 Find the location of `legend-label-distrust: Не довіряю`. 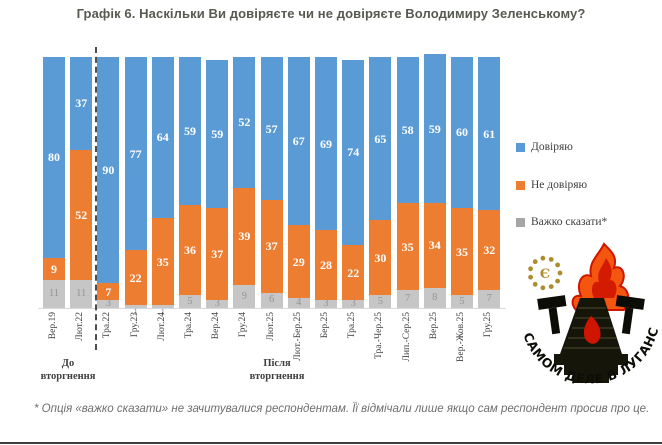

legend-label-distrust: Не довіряю is located at coordinates (559, 185).